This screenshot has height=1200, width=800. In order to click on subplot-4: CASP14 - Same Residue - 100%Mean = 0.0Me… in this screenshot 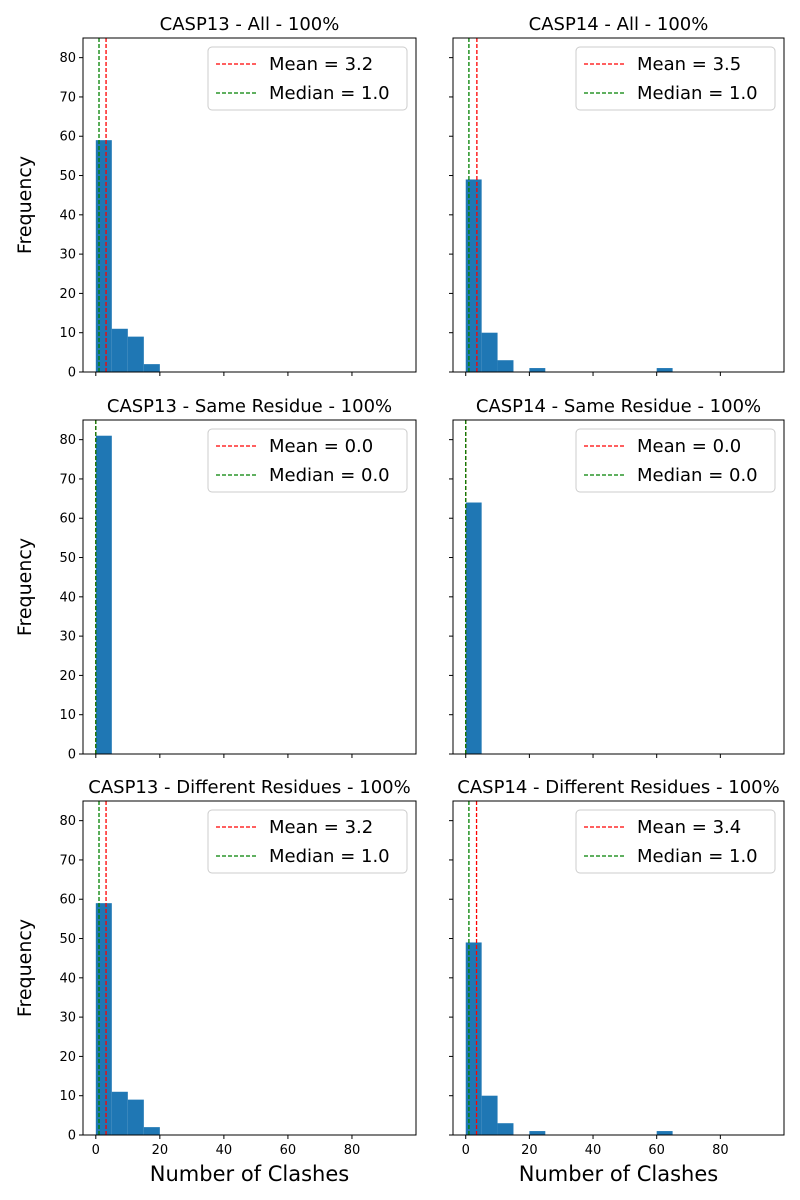, I will do `click(617, 577)`.